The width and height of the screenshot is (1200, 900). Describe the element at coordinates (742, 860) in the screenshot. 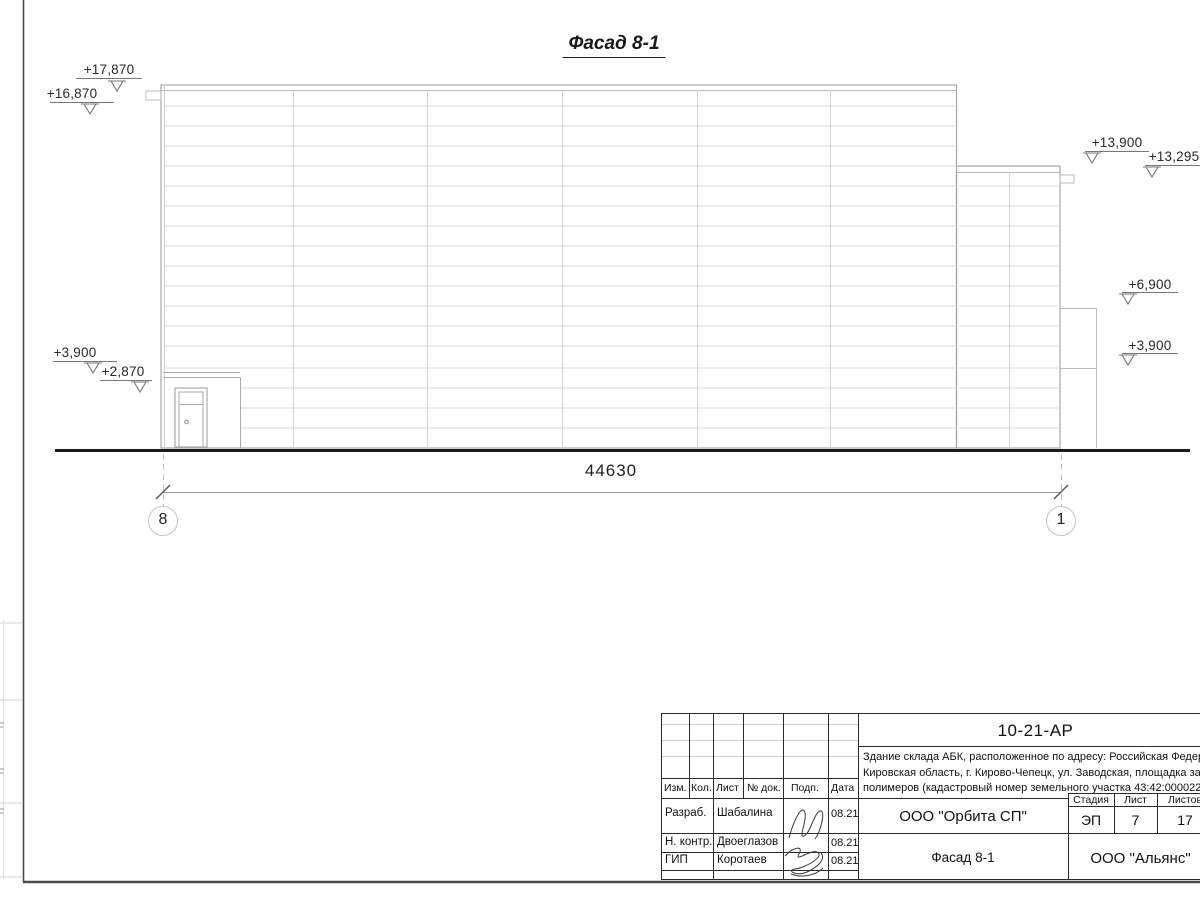

I see `staff-name: Коротаев` at that location.